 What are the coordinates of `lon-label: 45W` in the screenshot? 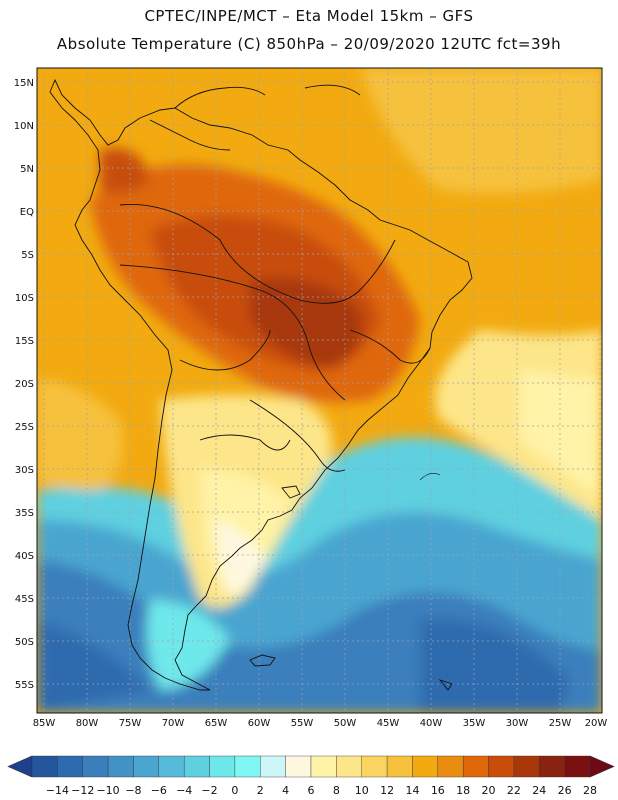 It's located at (388, 723).